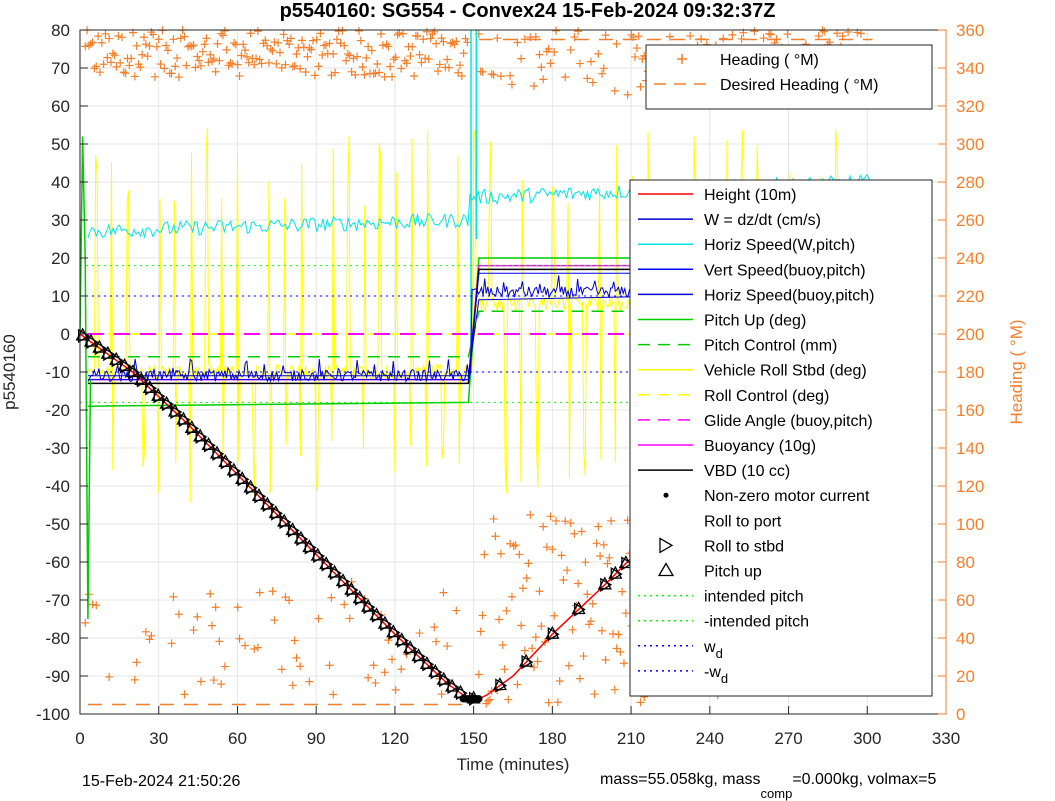 Image resolution: width=1055 pixels, height=801 pixels. I want to click on legend-swatch, so click(666, 495).